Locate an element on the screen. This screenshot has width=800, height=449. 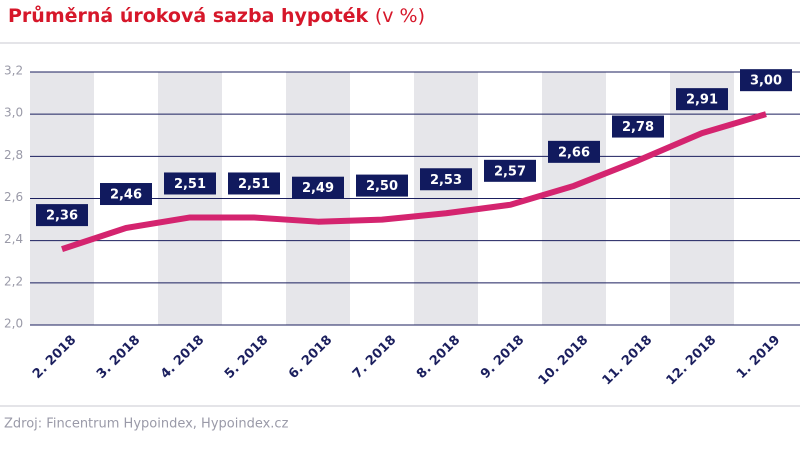
value-label: 2,91 is located at coordinates (702, 100).